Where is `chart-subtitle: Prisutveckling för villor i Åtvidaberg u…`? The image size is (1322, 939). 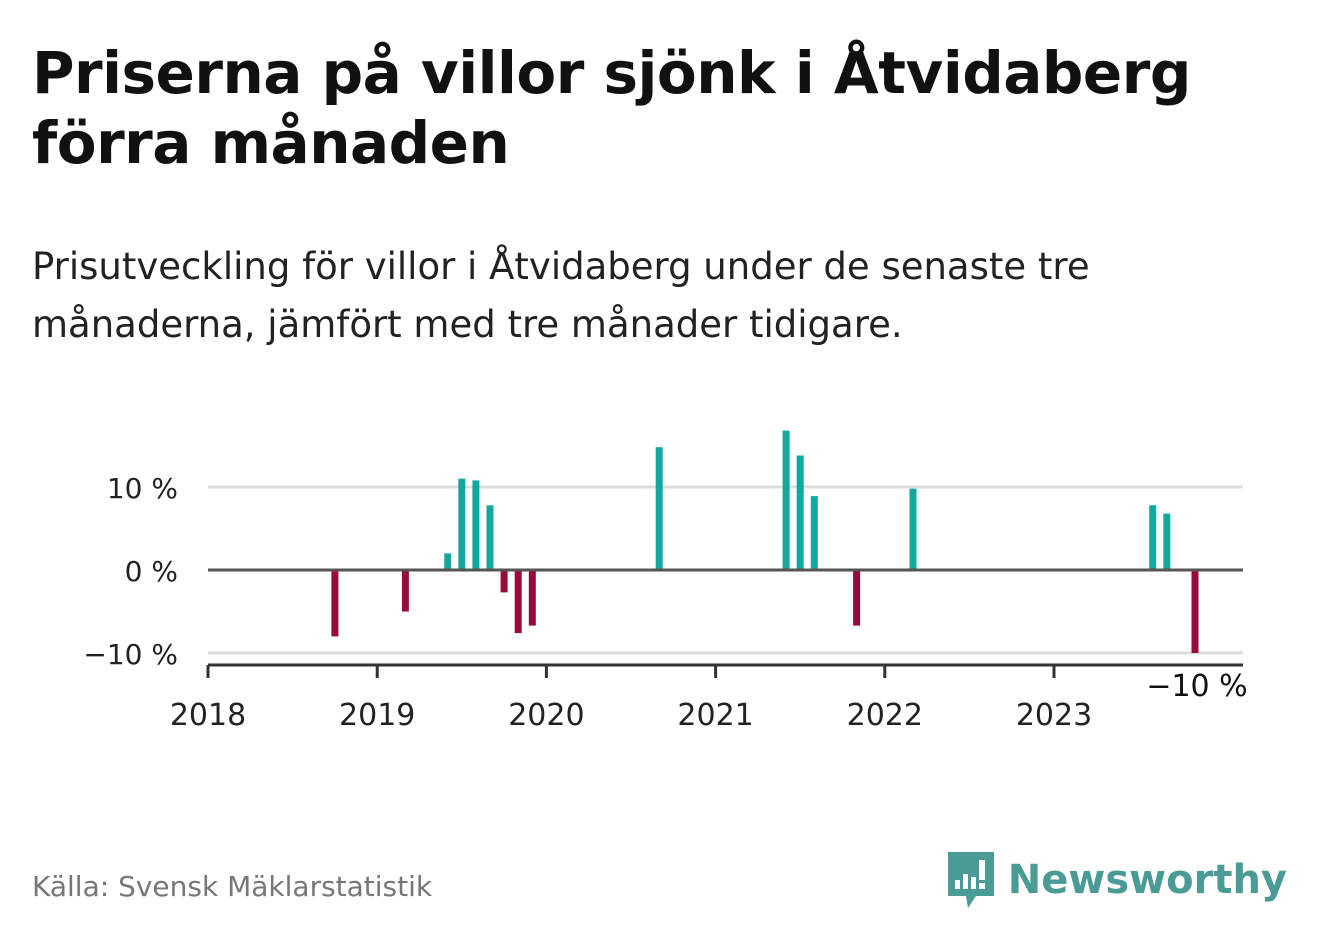 chart-subtitle: Prisutveckling för villor i Åtvidaberg u… is located at coordinates (561, 295).